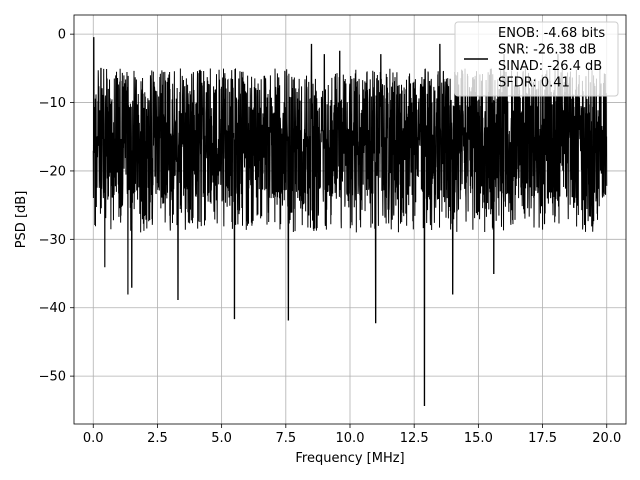 The image size is (640, 480). What do you see at coordinates (606, 438) in the screenshot?
I see `x-tick-label: 20.0` at bounding box center [606, 438].